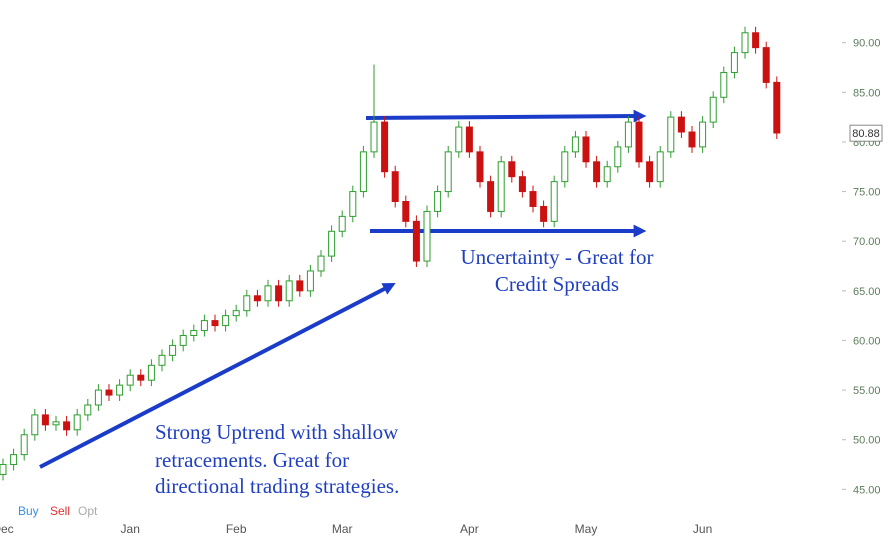 This screenshot has height=536, width=891. I want to click on y-tick-label: 90.00, so click(867, 44).